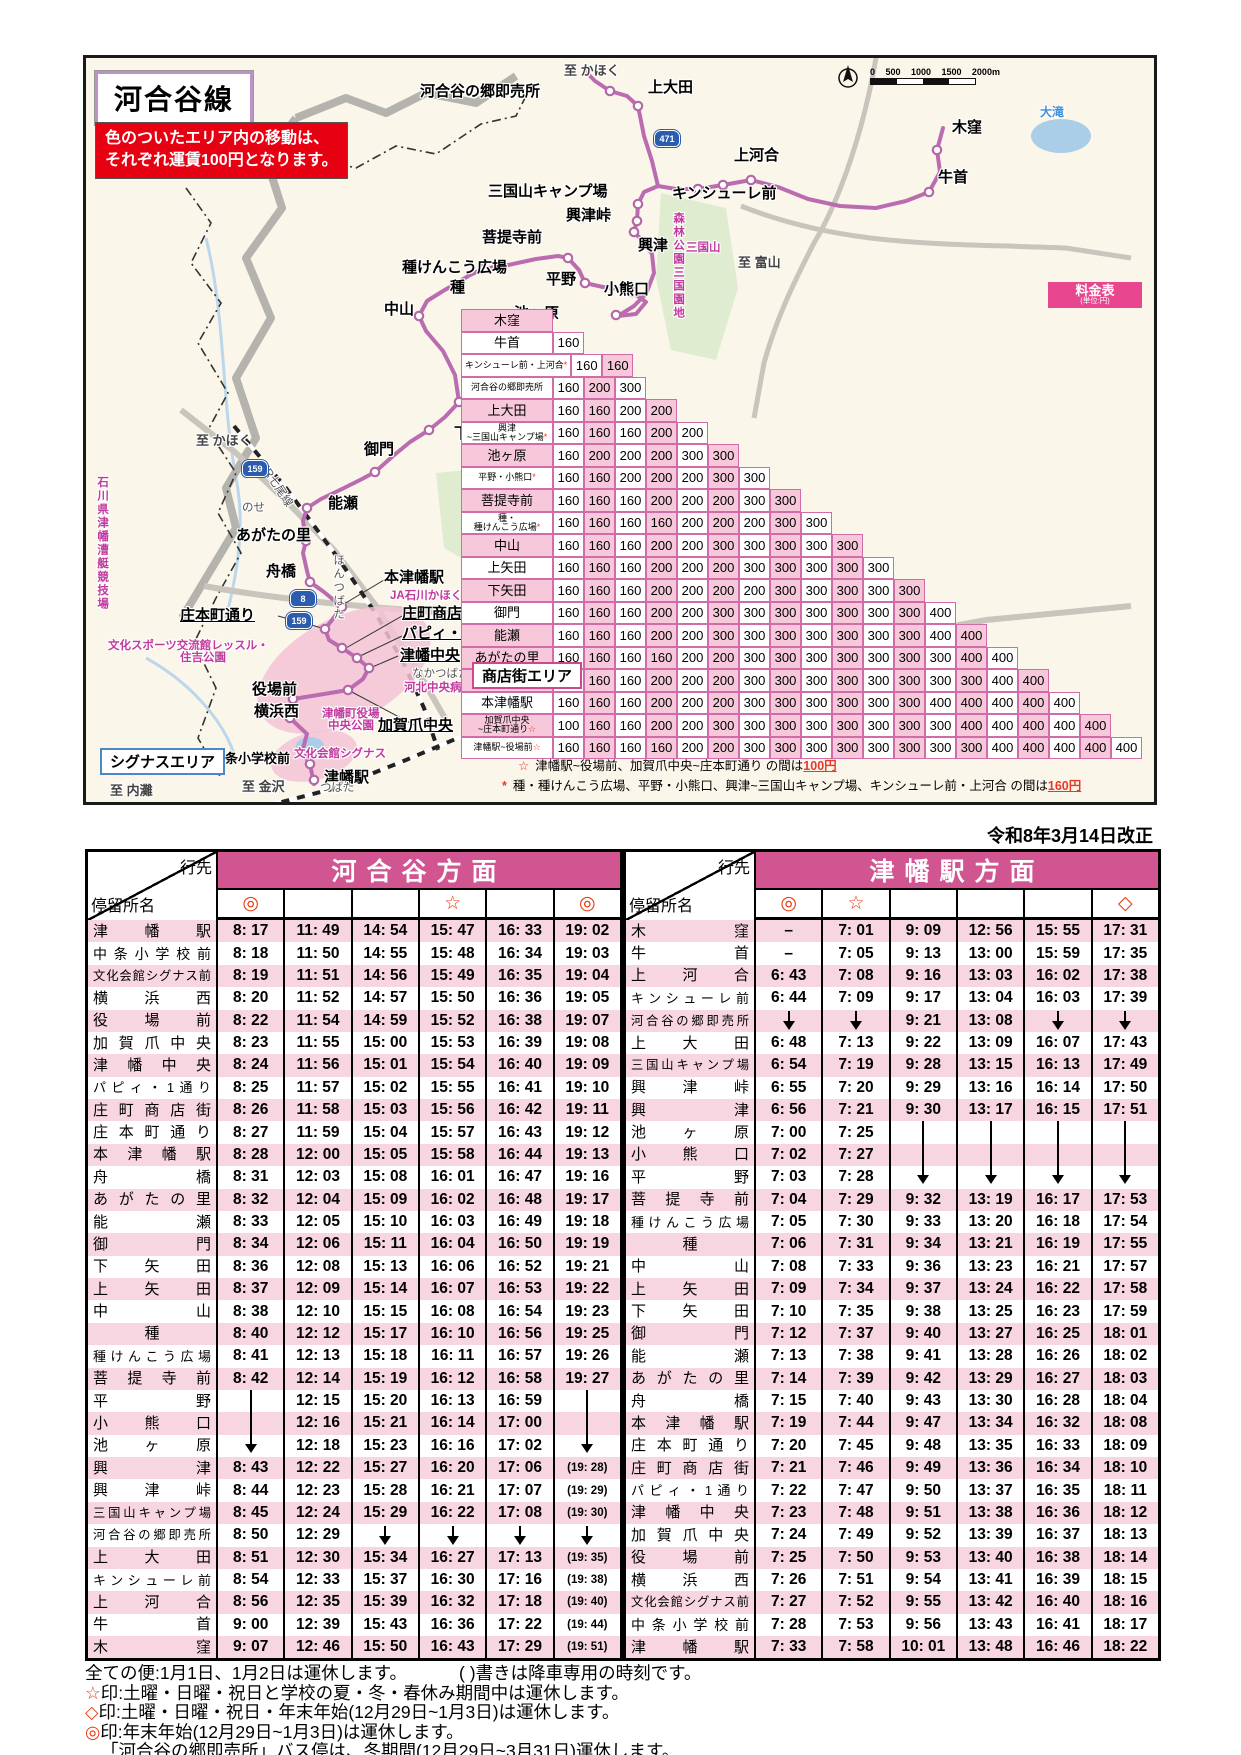  I want to click on stop-name: 菩提寺前, so click(691, 1199).